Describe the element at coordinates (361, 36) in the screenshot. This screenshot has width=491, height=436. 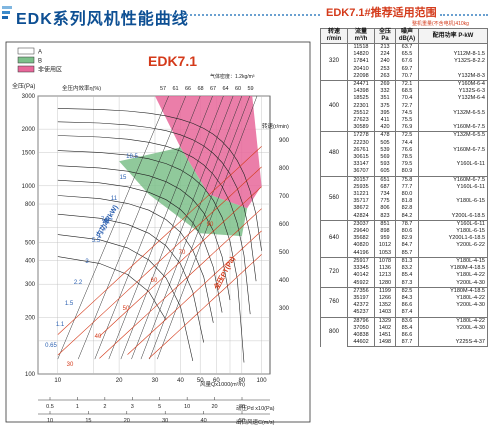
I see `col-flow: 流量 m³/h` at that location.